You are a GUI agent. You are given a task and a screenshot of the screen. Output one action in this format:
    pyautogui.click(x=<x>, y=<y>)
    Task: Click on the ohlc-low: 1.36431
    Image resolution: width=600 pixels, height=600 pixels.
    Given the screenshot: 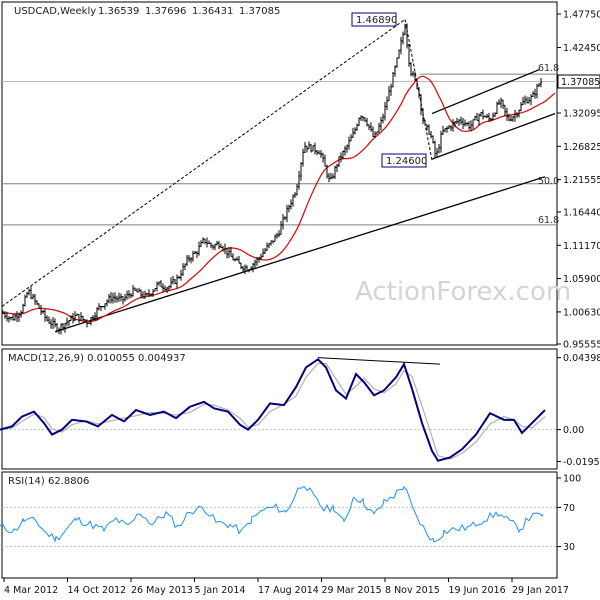 What is the action you would take?
    pyautogui.click(x=212, y=11)
    